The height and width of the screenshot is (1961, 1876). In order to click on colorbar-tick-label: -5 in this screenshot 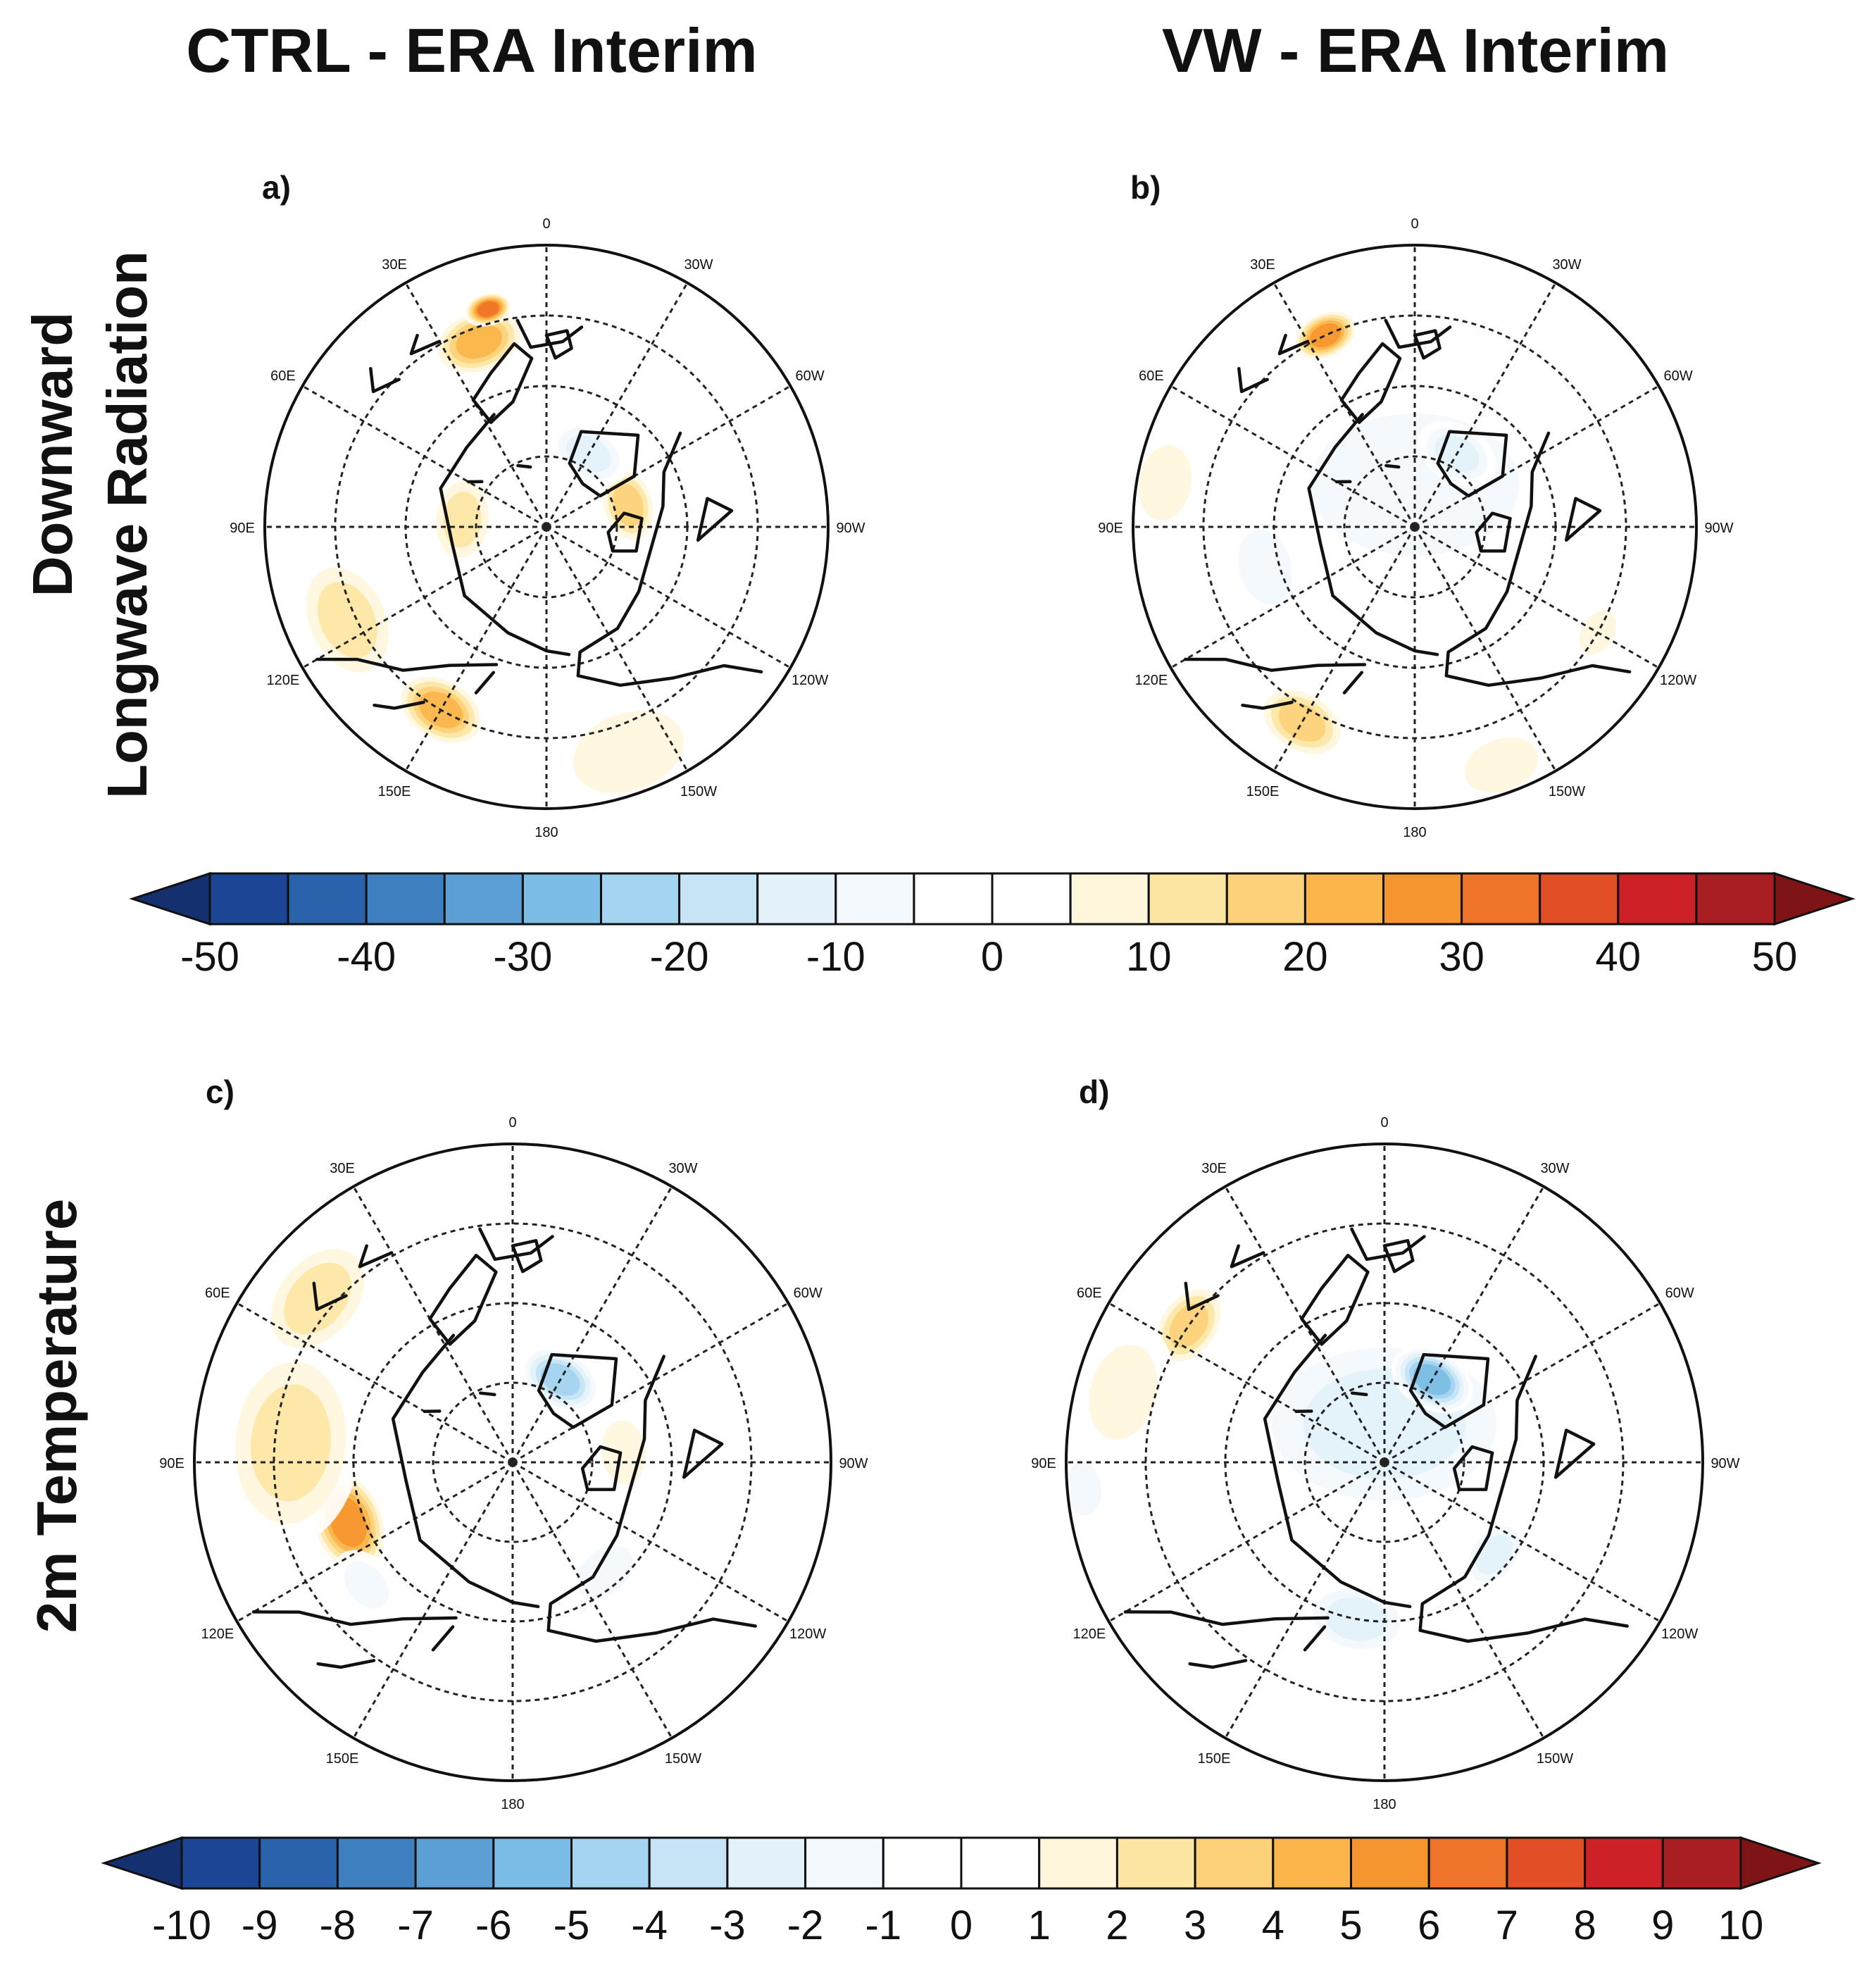, I will do `click(572, 1925)`.